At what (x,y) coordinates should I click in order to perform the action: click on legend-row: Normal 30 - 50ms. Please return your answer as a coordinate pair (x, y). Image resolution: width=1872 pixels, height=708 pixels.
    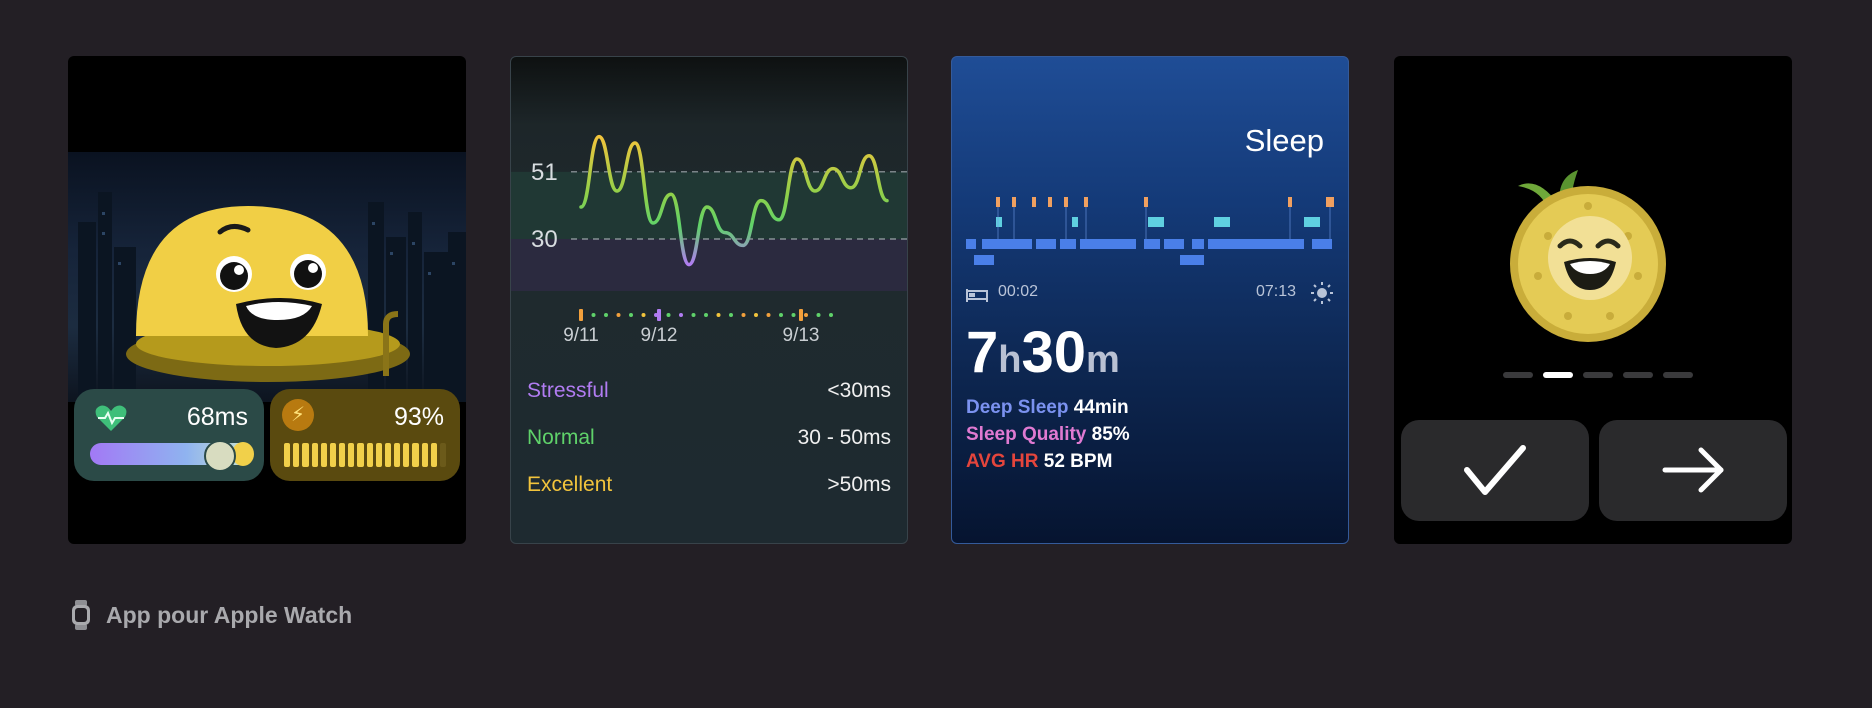
    Looking at the image, I should click on (709, 438).